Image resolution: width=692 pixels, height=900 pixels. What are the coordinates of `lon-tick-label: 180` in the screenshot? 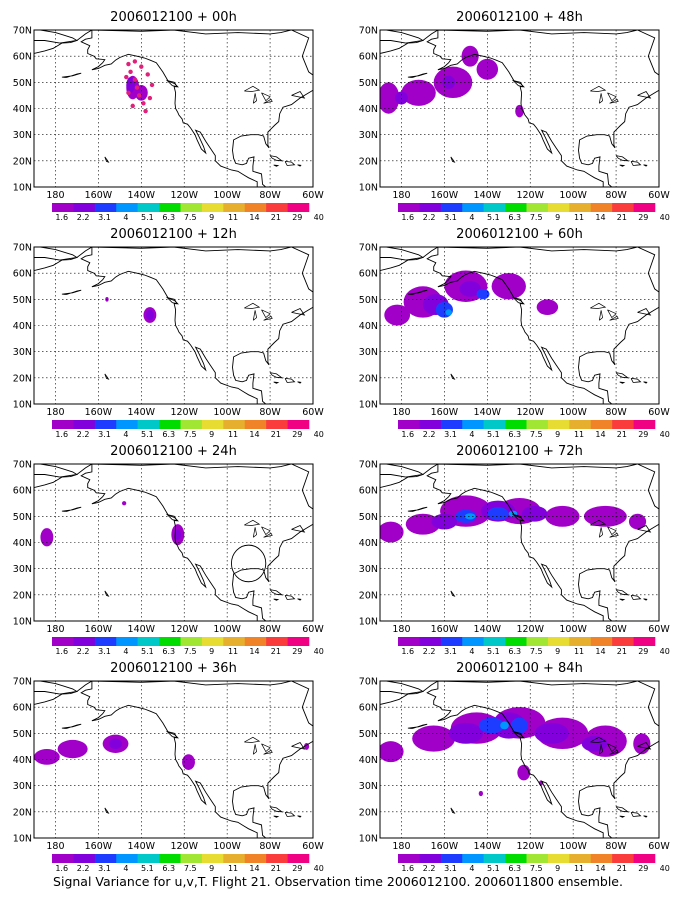 It's located at (401, 195).